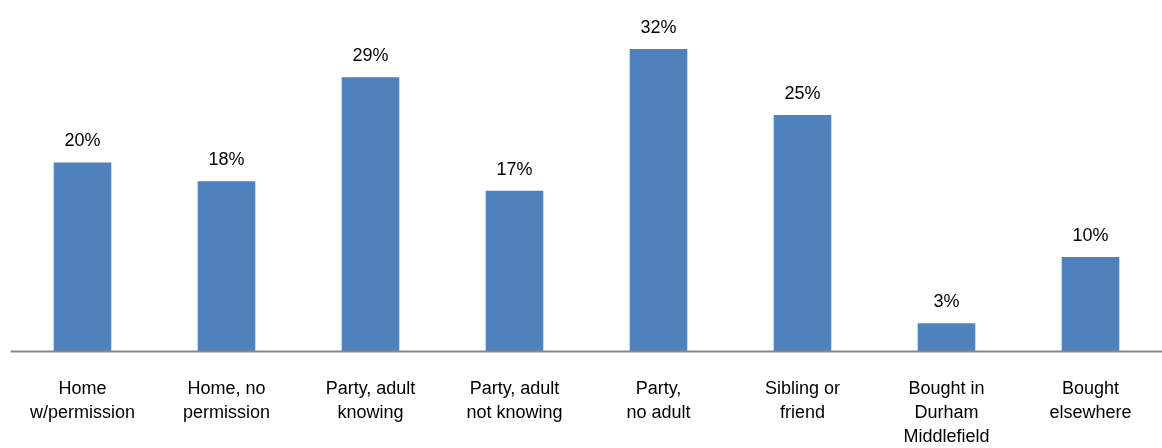 The width and height of the screenshot is (1162, 448). What do you see at coordinates (514, 168) in the screenshot?
I see `data-label: 17%` at bounding box center [514, 168].